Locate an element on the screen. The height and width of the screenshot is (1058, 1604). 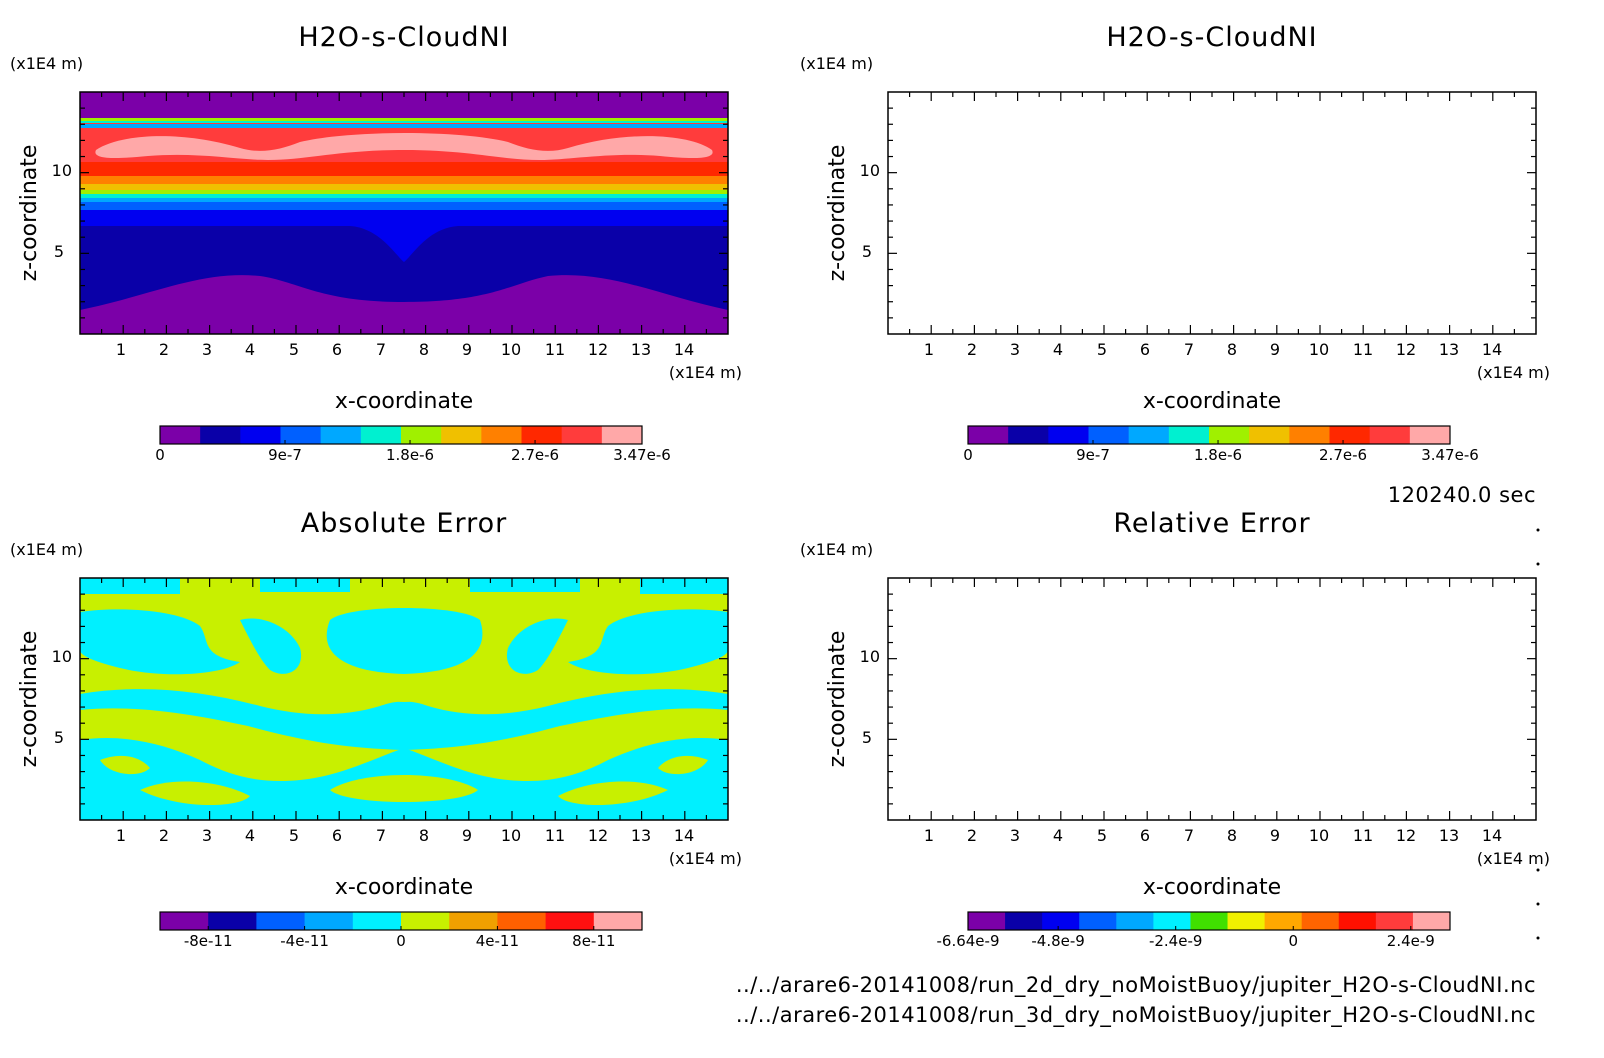
colorbar-tick-label: -4.8e-9 is located at coordinates (1057, 941).